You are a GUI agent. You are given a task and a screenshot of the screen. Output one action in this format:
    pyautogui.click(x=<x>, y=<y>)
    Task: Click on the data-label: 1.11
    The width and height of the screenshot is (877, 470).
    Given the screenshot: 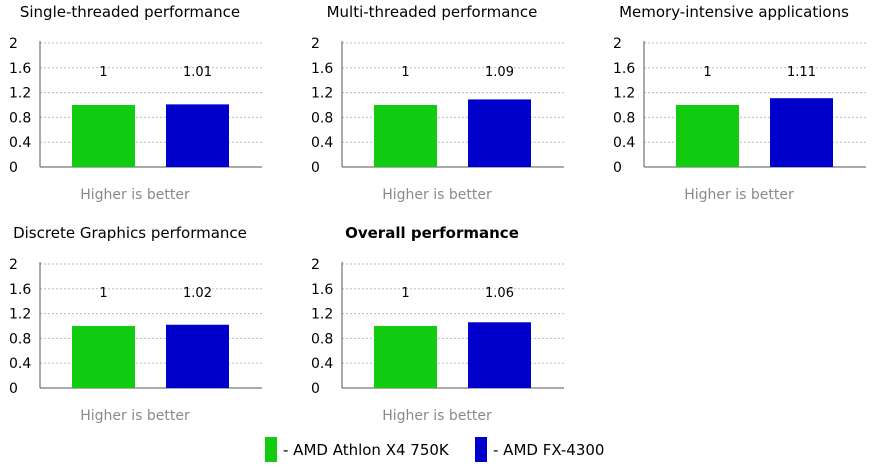 What is the action you would take?
    pyautogui.click(x=801, y=72)
    